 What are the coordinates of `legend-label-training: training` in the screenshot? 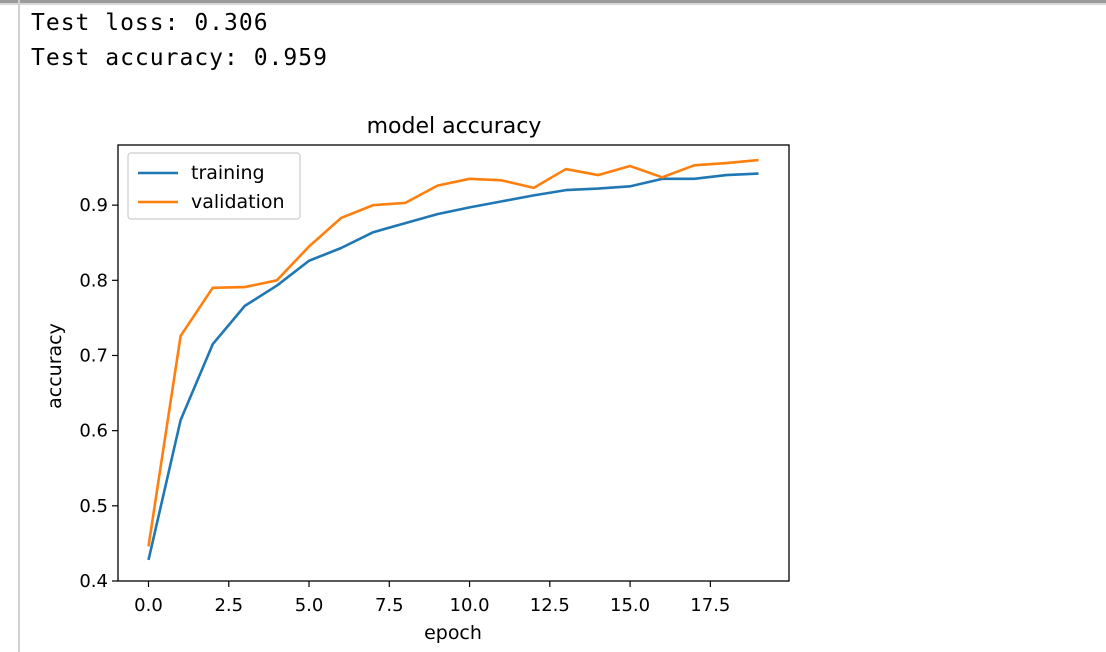 It's located at (228, 173).